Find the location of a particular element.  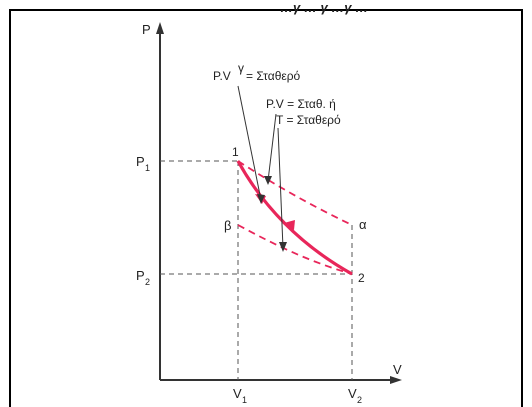

upper-dashed-curve is located at coordinates (295, 193).